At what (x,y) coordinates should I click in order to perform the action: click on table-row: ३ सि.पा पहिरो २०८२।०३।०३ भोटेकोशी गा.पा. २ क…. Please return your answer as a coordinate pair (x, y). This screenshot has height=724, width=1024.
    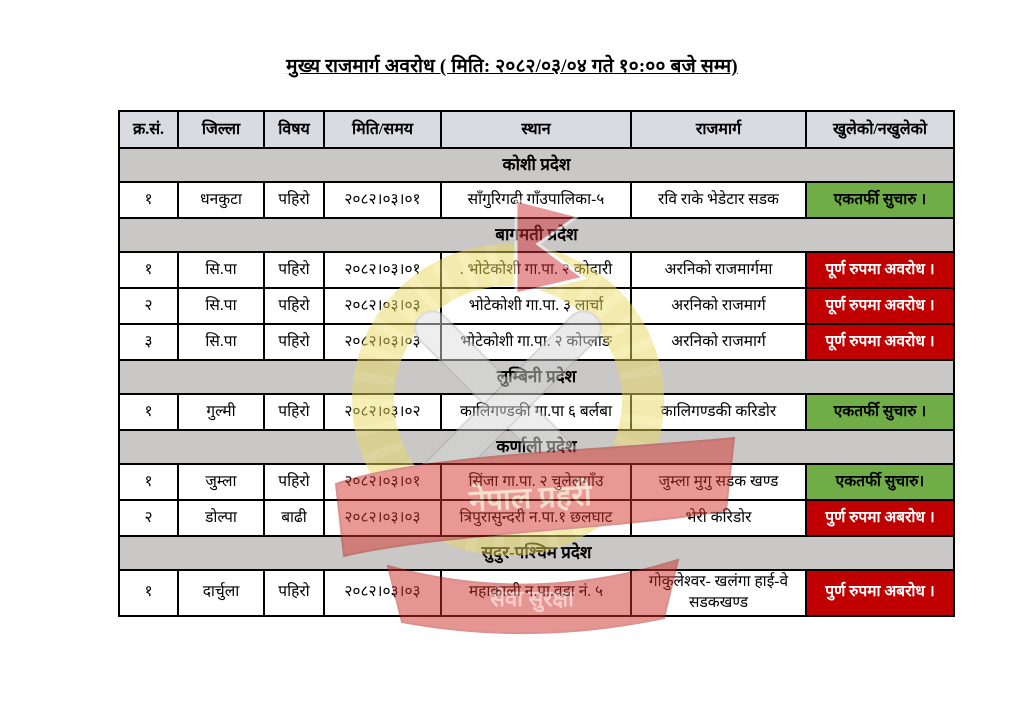
    Looking at the image, I should click on (536, 342).